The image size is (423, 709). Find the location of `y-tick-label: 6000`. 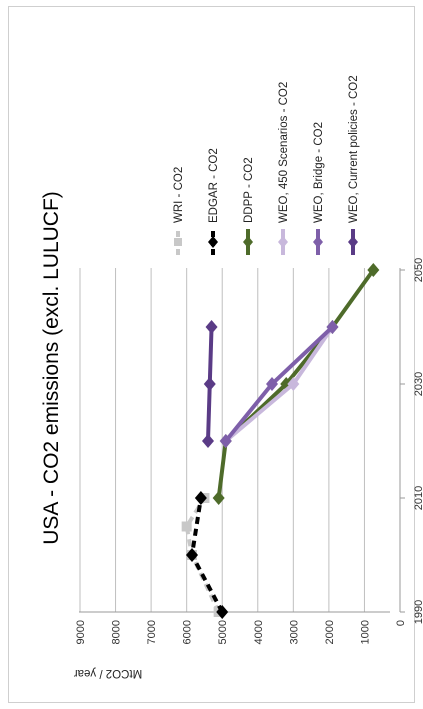

y-tick-label: 6000 is located at coordinates (188, 632).